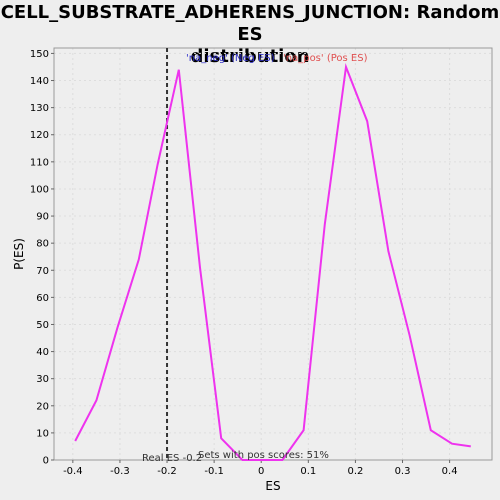 This screenshot has height=500, width=500. I want to click on x-tick-label: -0.4, so click(73, 471).